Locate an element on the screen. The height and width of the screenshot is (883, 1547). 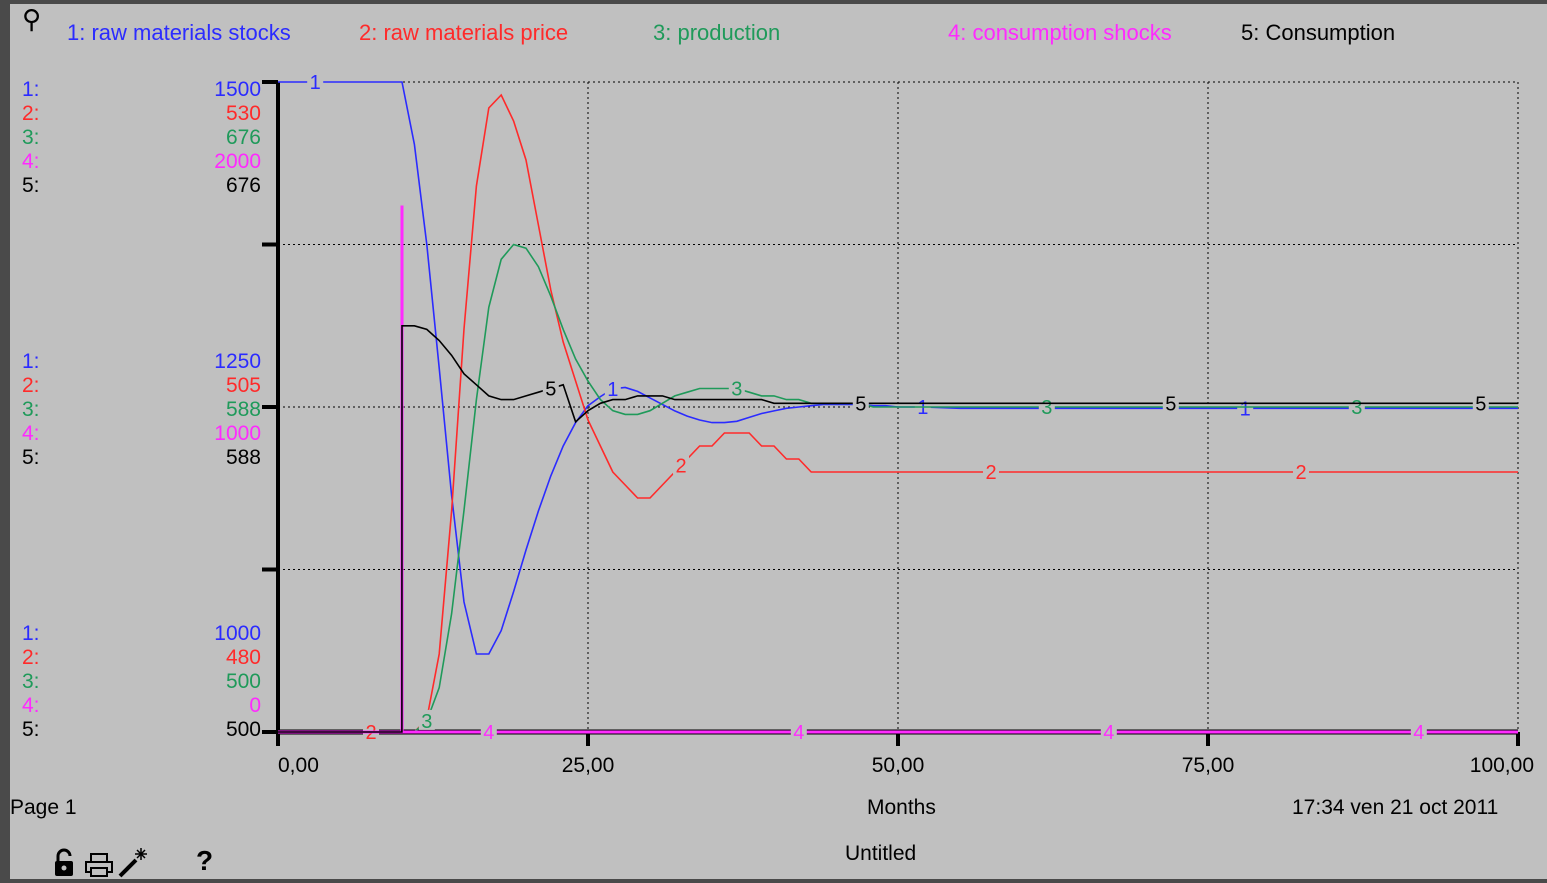
help-icon: ? is located at coordinates (205, 860).